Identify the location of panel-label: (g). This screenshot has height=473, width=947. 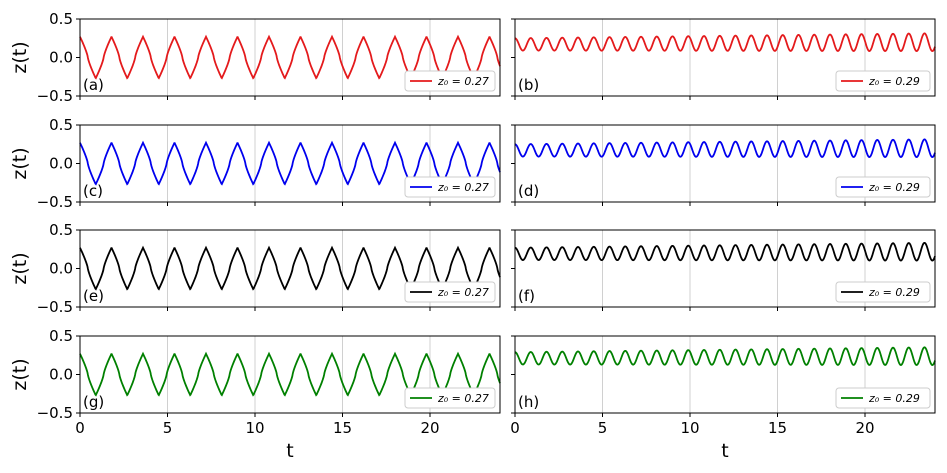
(93, 402).